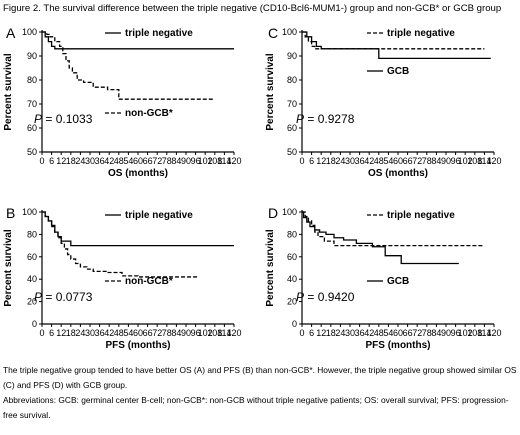 The width and height of the screenshot is (520, 435). I want to click on y-tick-label: 20, so click(32, 302).